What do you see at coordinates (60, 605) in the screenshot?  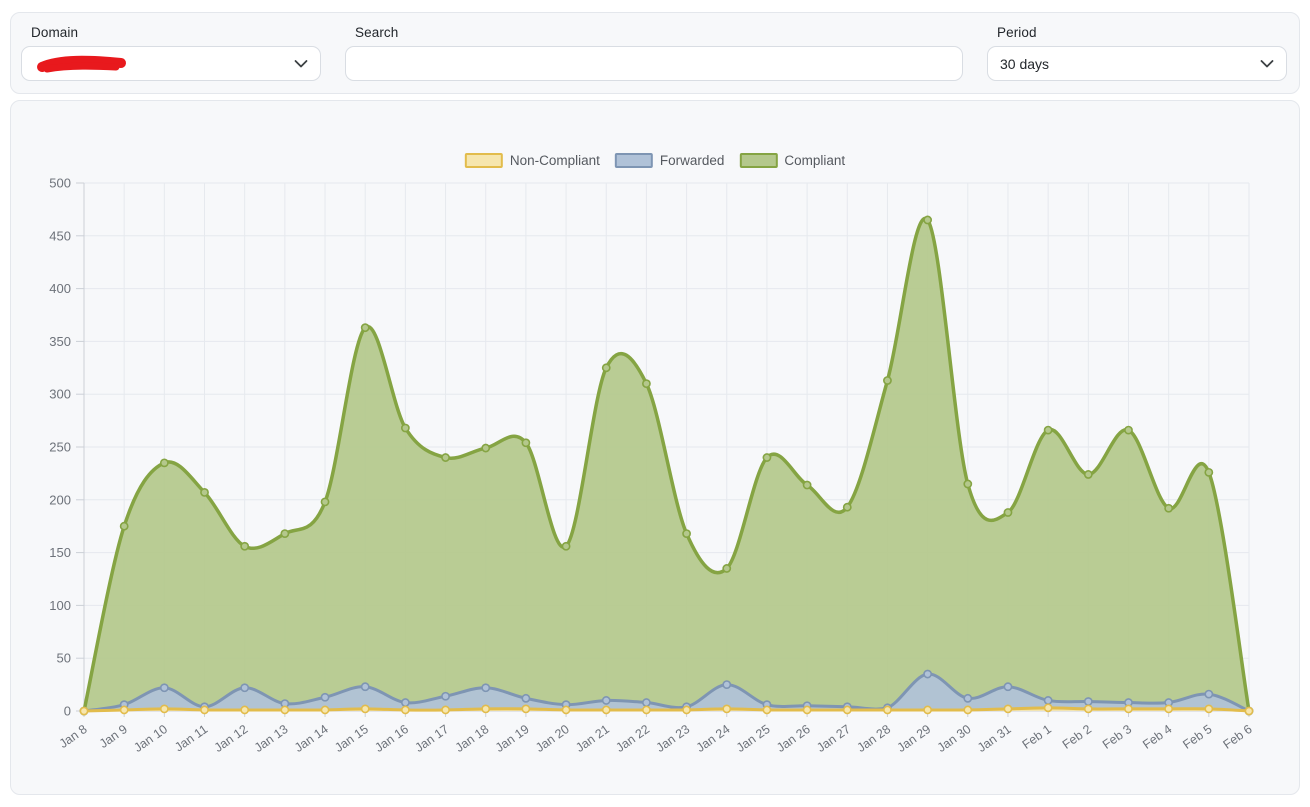 I see `svg-text: 100` at bounding box center [60, 605].